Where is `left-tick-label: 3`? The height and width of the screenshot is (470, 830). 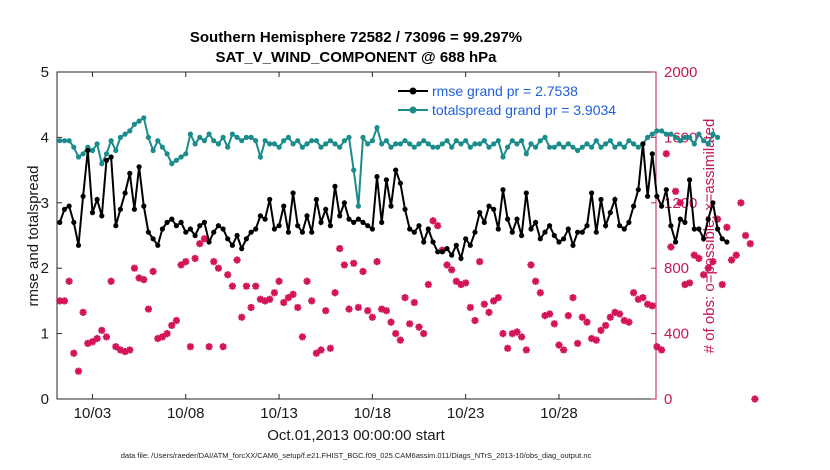
left-tick-label: 3 is located at coordinates (45, 203).